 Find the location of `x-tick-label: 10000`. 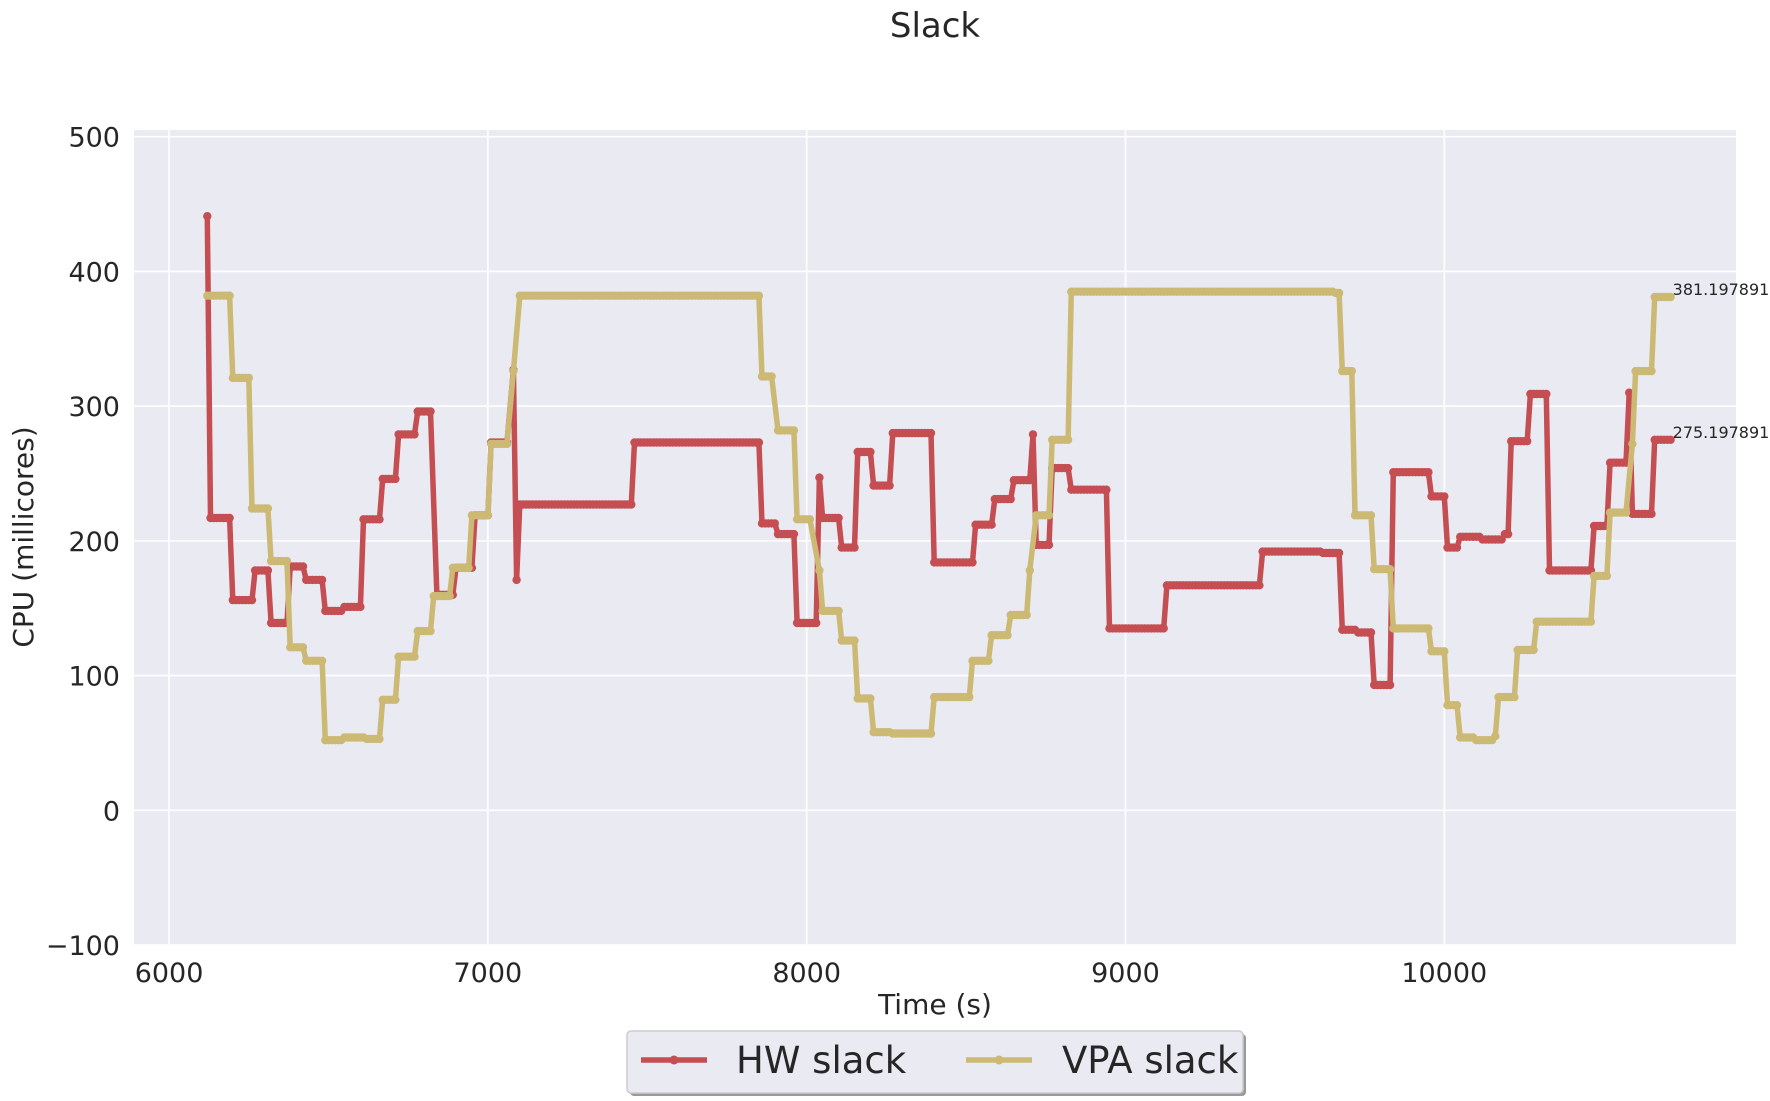

x-tick-label: 10000 is located at coordinates (1444, 973).